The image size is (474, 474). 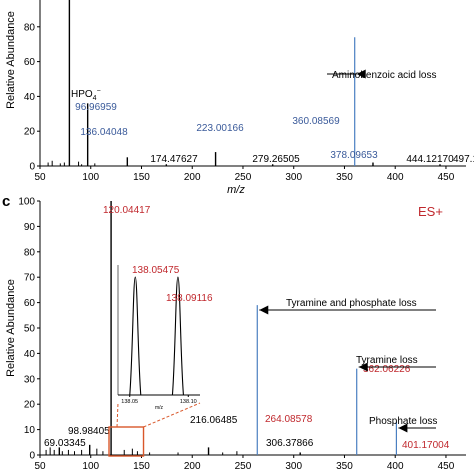 I want to click on inset-x-axis-title: m/z, so click(x=159, y=408).